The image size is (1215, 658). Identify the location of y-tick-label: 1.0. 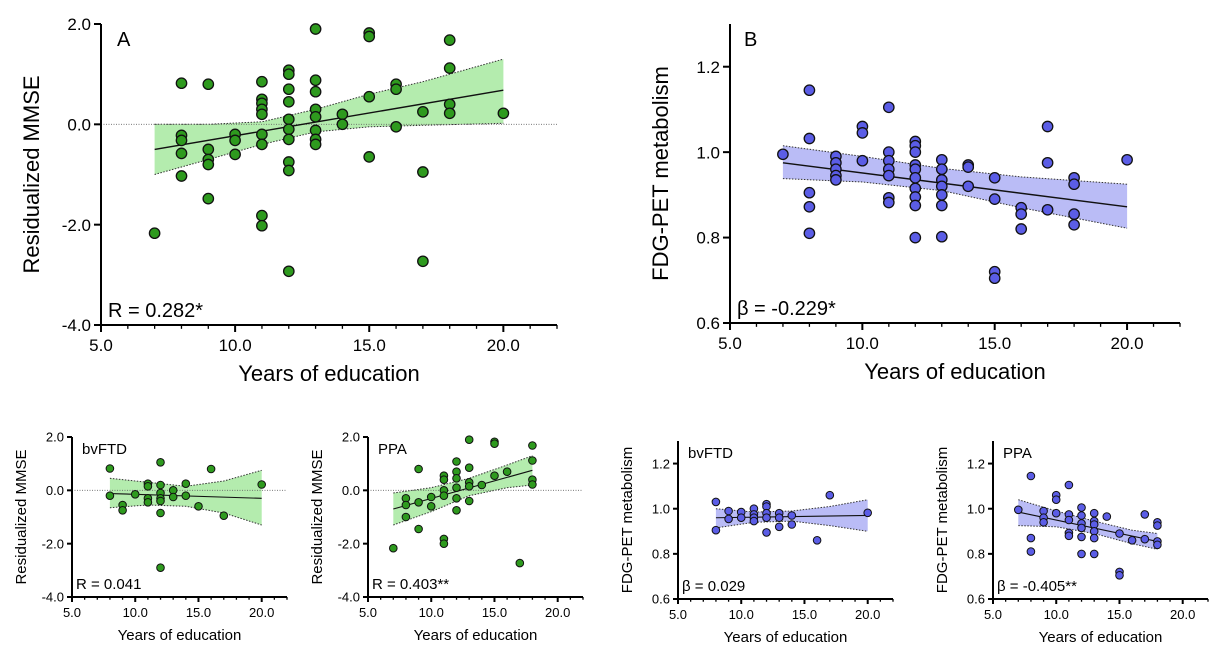
(708, 152).